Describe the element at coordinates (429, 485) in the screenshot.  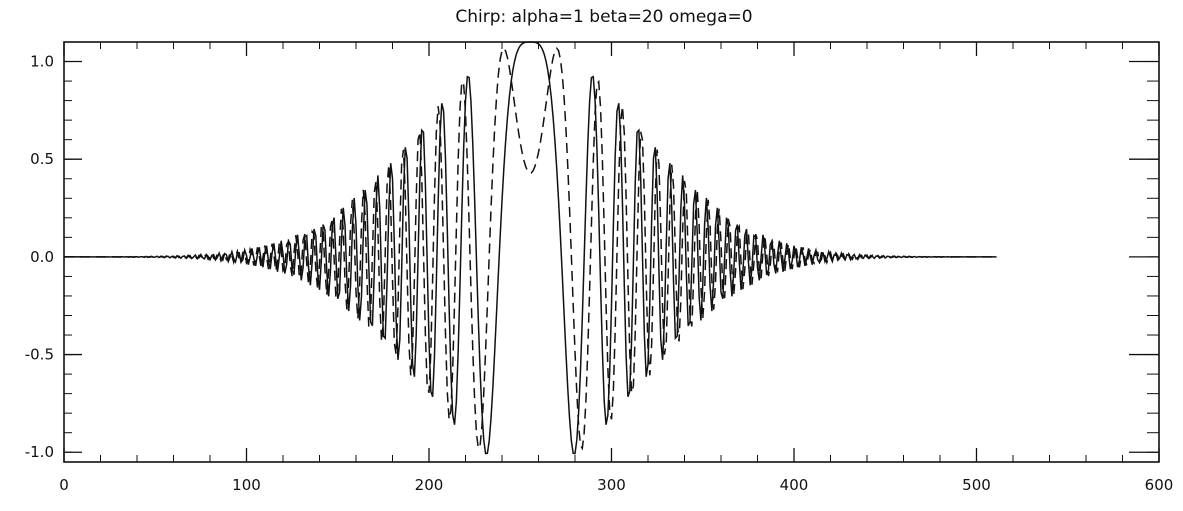
I see `x-tick-label: 200` at that location.